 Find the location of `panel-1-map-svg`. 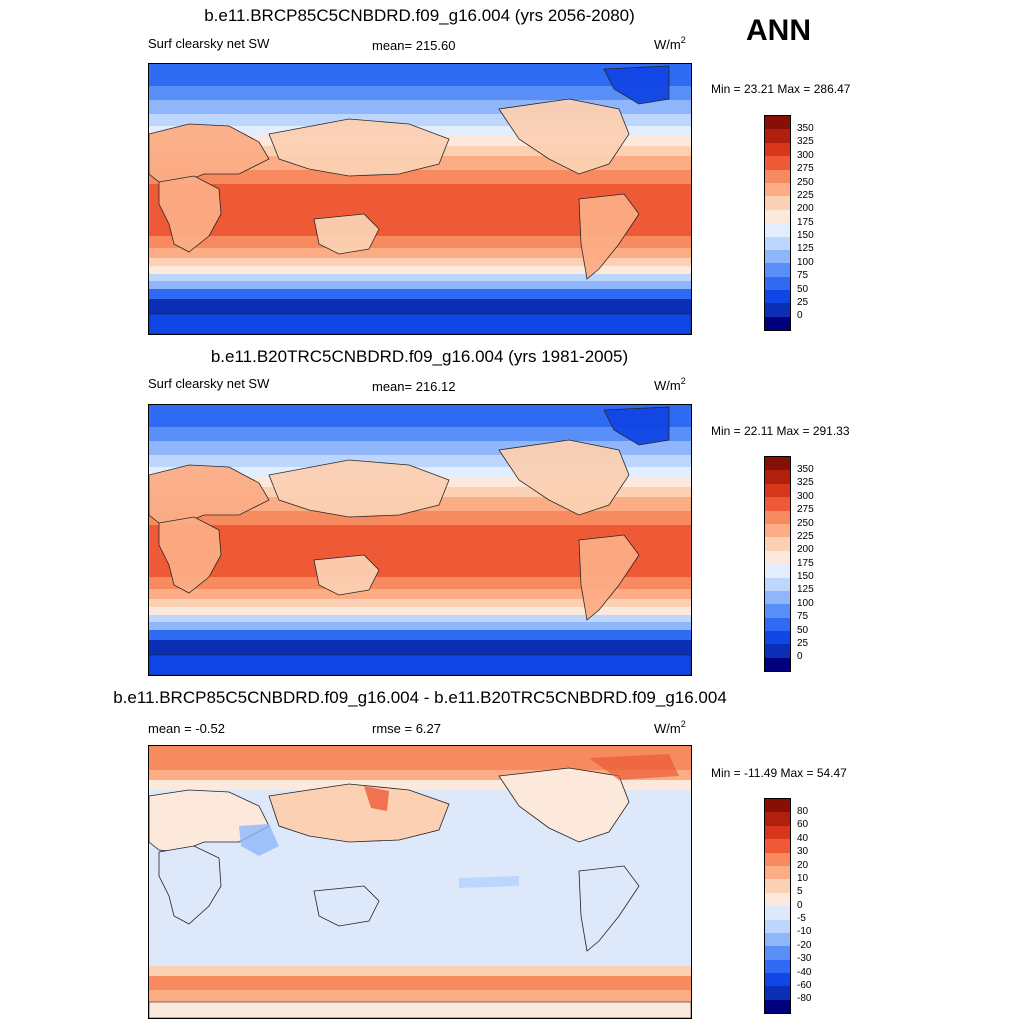

panel-1-map-svg is located at coordinates (420, 199).